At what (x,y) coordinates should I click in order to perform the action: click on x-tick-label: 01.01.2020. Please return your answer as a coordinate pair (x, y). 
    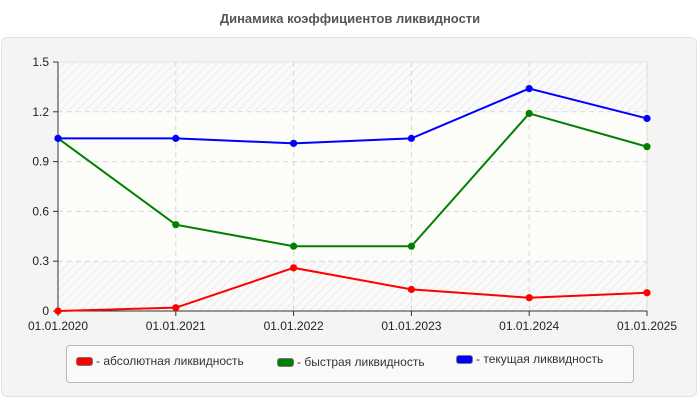
    Looking at the image, I should click on (58, 326).